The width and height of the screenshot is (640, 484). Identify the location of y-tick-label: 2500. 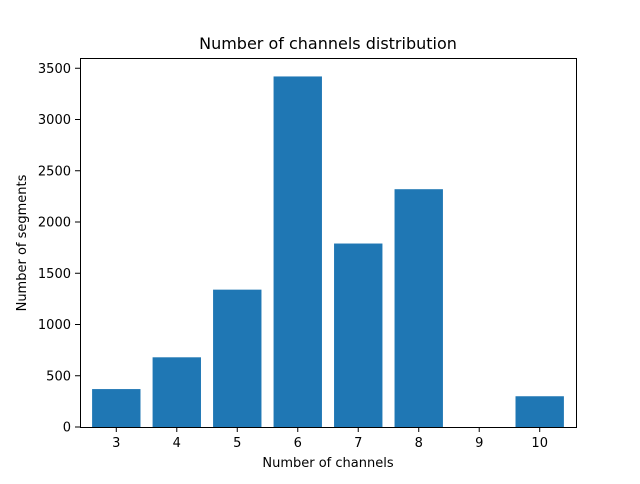
(54, 171).